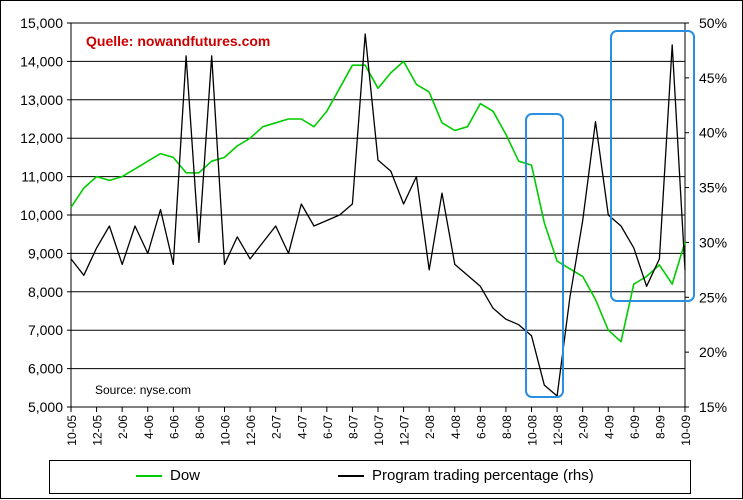  Describe the element at coordinates (41, 100) in the screenshot. I see `y-left-tick-label: 13,000` at that location.